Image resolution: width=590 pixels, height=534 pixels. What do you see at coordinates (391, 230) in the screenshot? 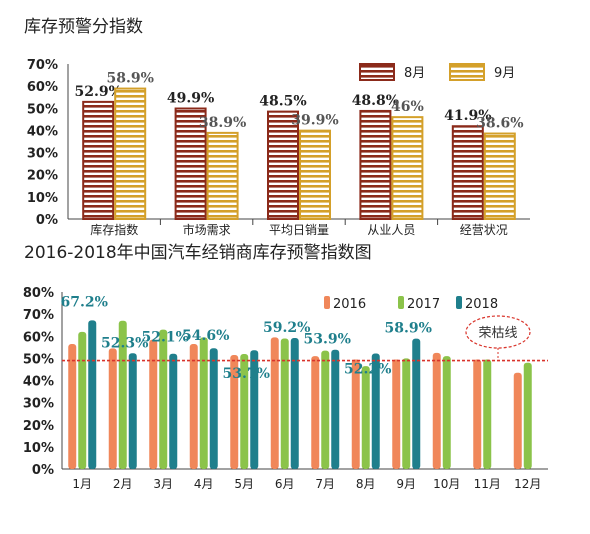
I see `chart1-category-label: 从业人员` at bounding box center [391, 230].